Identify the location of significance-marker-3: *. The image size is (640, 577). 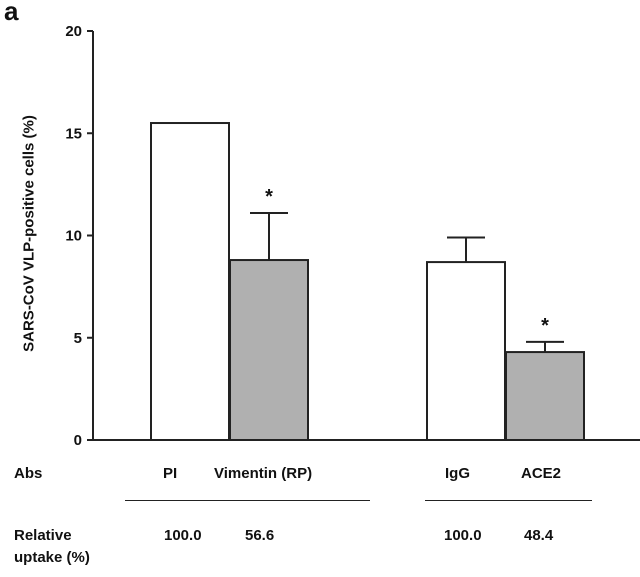
(545, 326).